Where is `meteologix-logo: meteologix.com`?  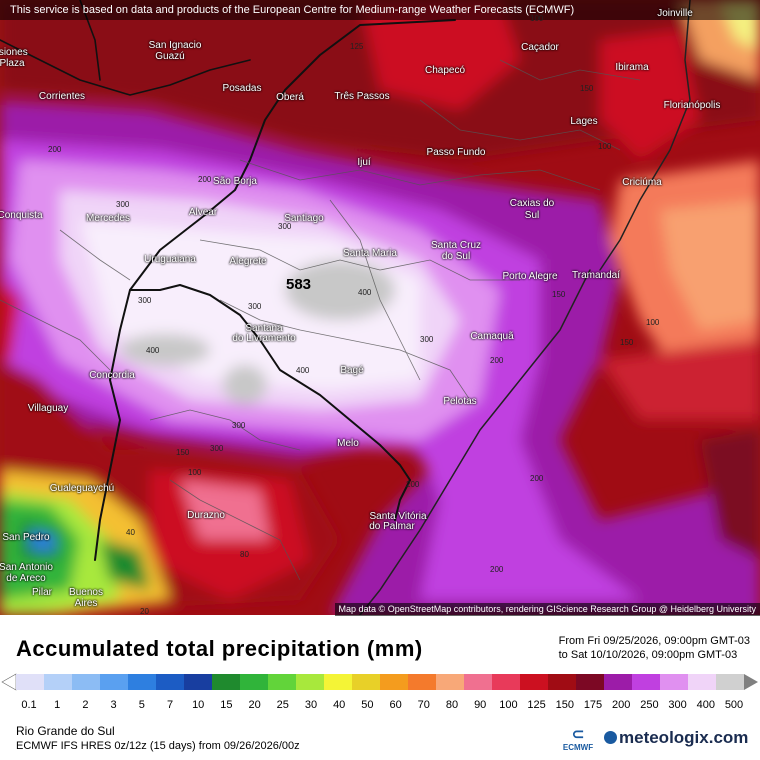 meteologix-logo: meteologix.com is located at coordinates (676, 738).